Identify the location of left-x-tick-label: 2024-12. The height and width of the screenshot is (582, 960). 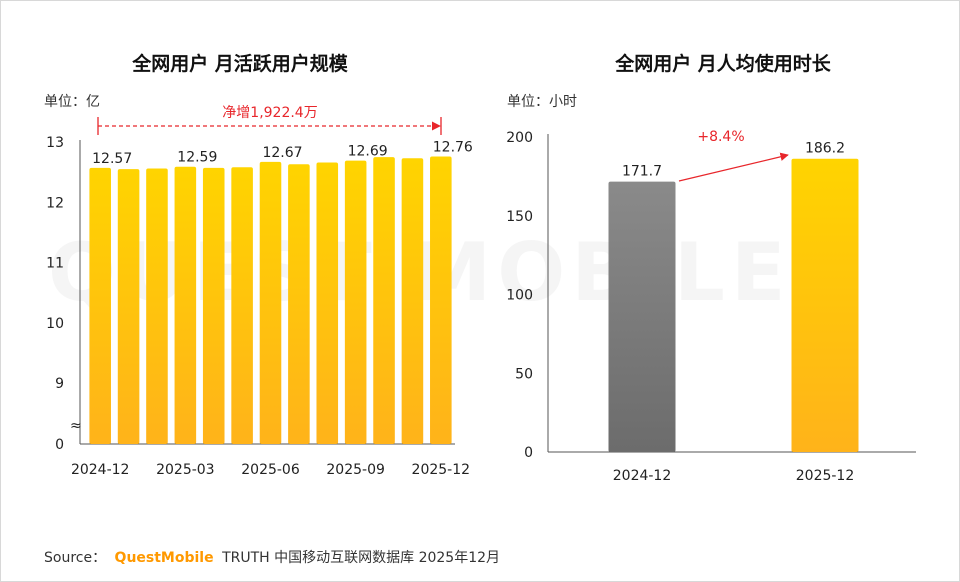
(100, 470).